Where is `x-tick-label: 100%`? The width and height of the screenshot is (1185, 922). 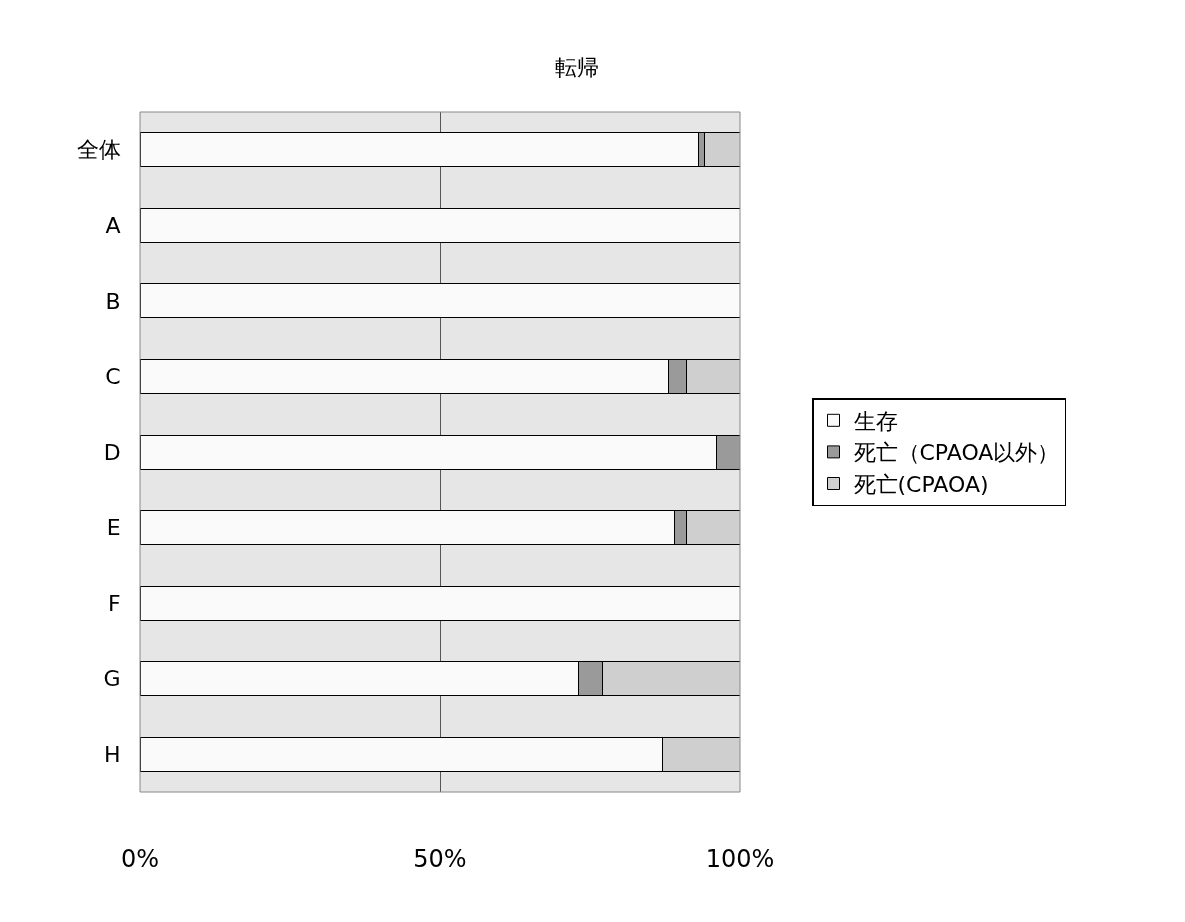
x-tick-label: 100% is located at coordinates (740, 859).